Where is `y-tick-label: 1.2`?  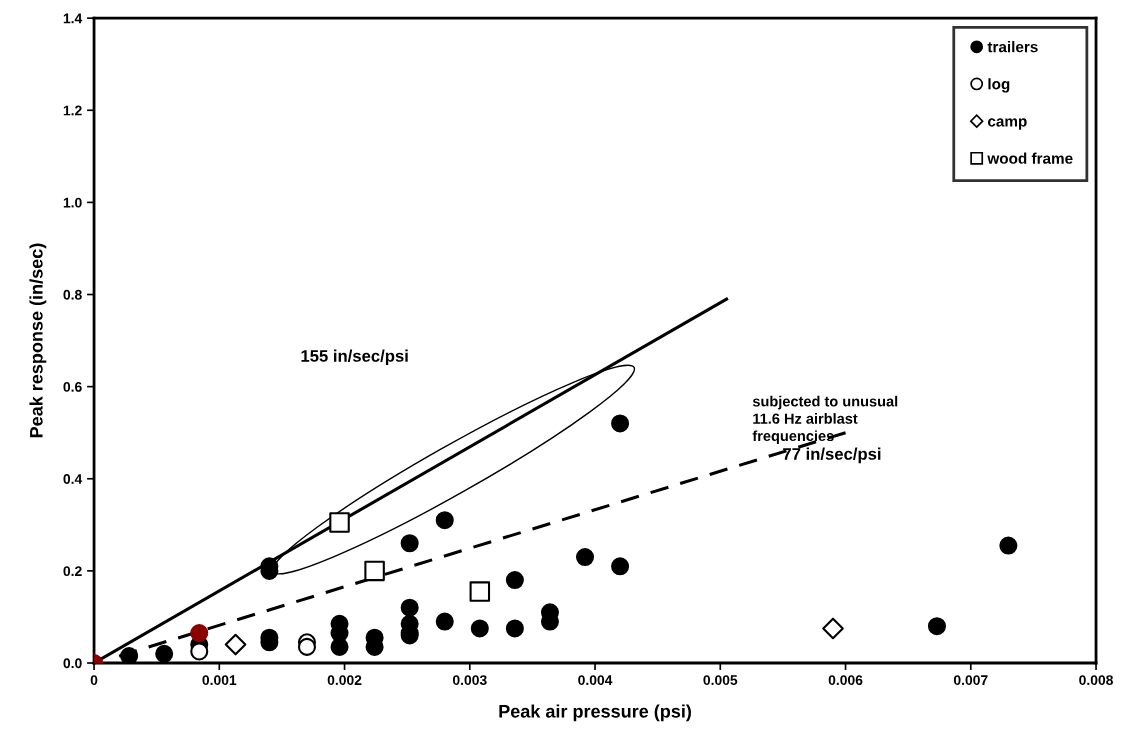 y-tick-label: 1.2 is located at coordinates (72, 110).